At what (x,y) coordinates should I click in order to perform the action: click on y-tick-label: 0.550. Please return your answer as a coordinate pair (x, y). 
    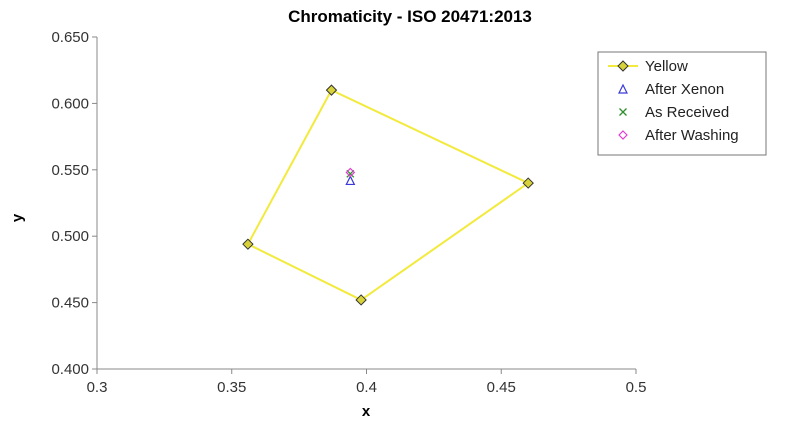
    Looking at the image, I should click on (70, 170).